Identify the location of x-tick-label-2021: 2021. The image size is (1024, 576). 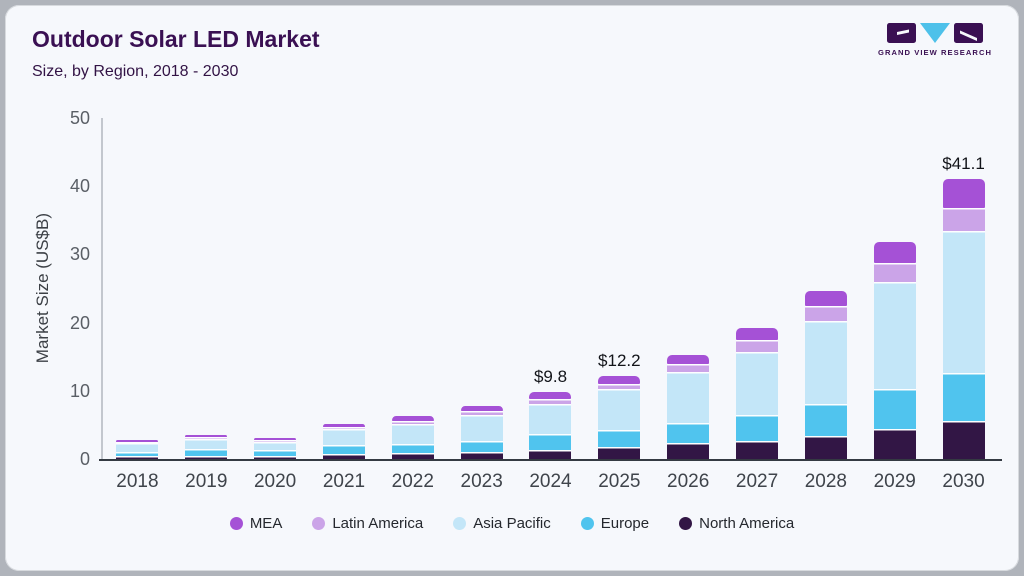
(344, 481).